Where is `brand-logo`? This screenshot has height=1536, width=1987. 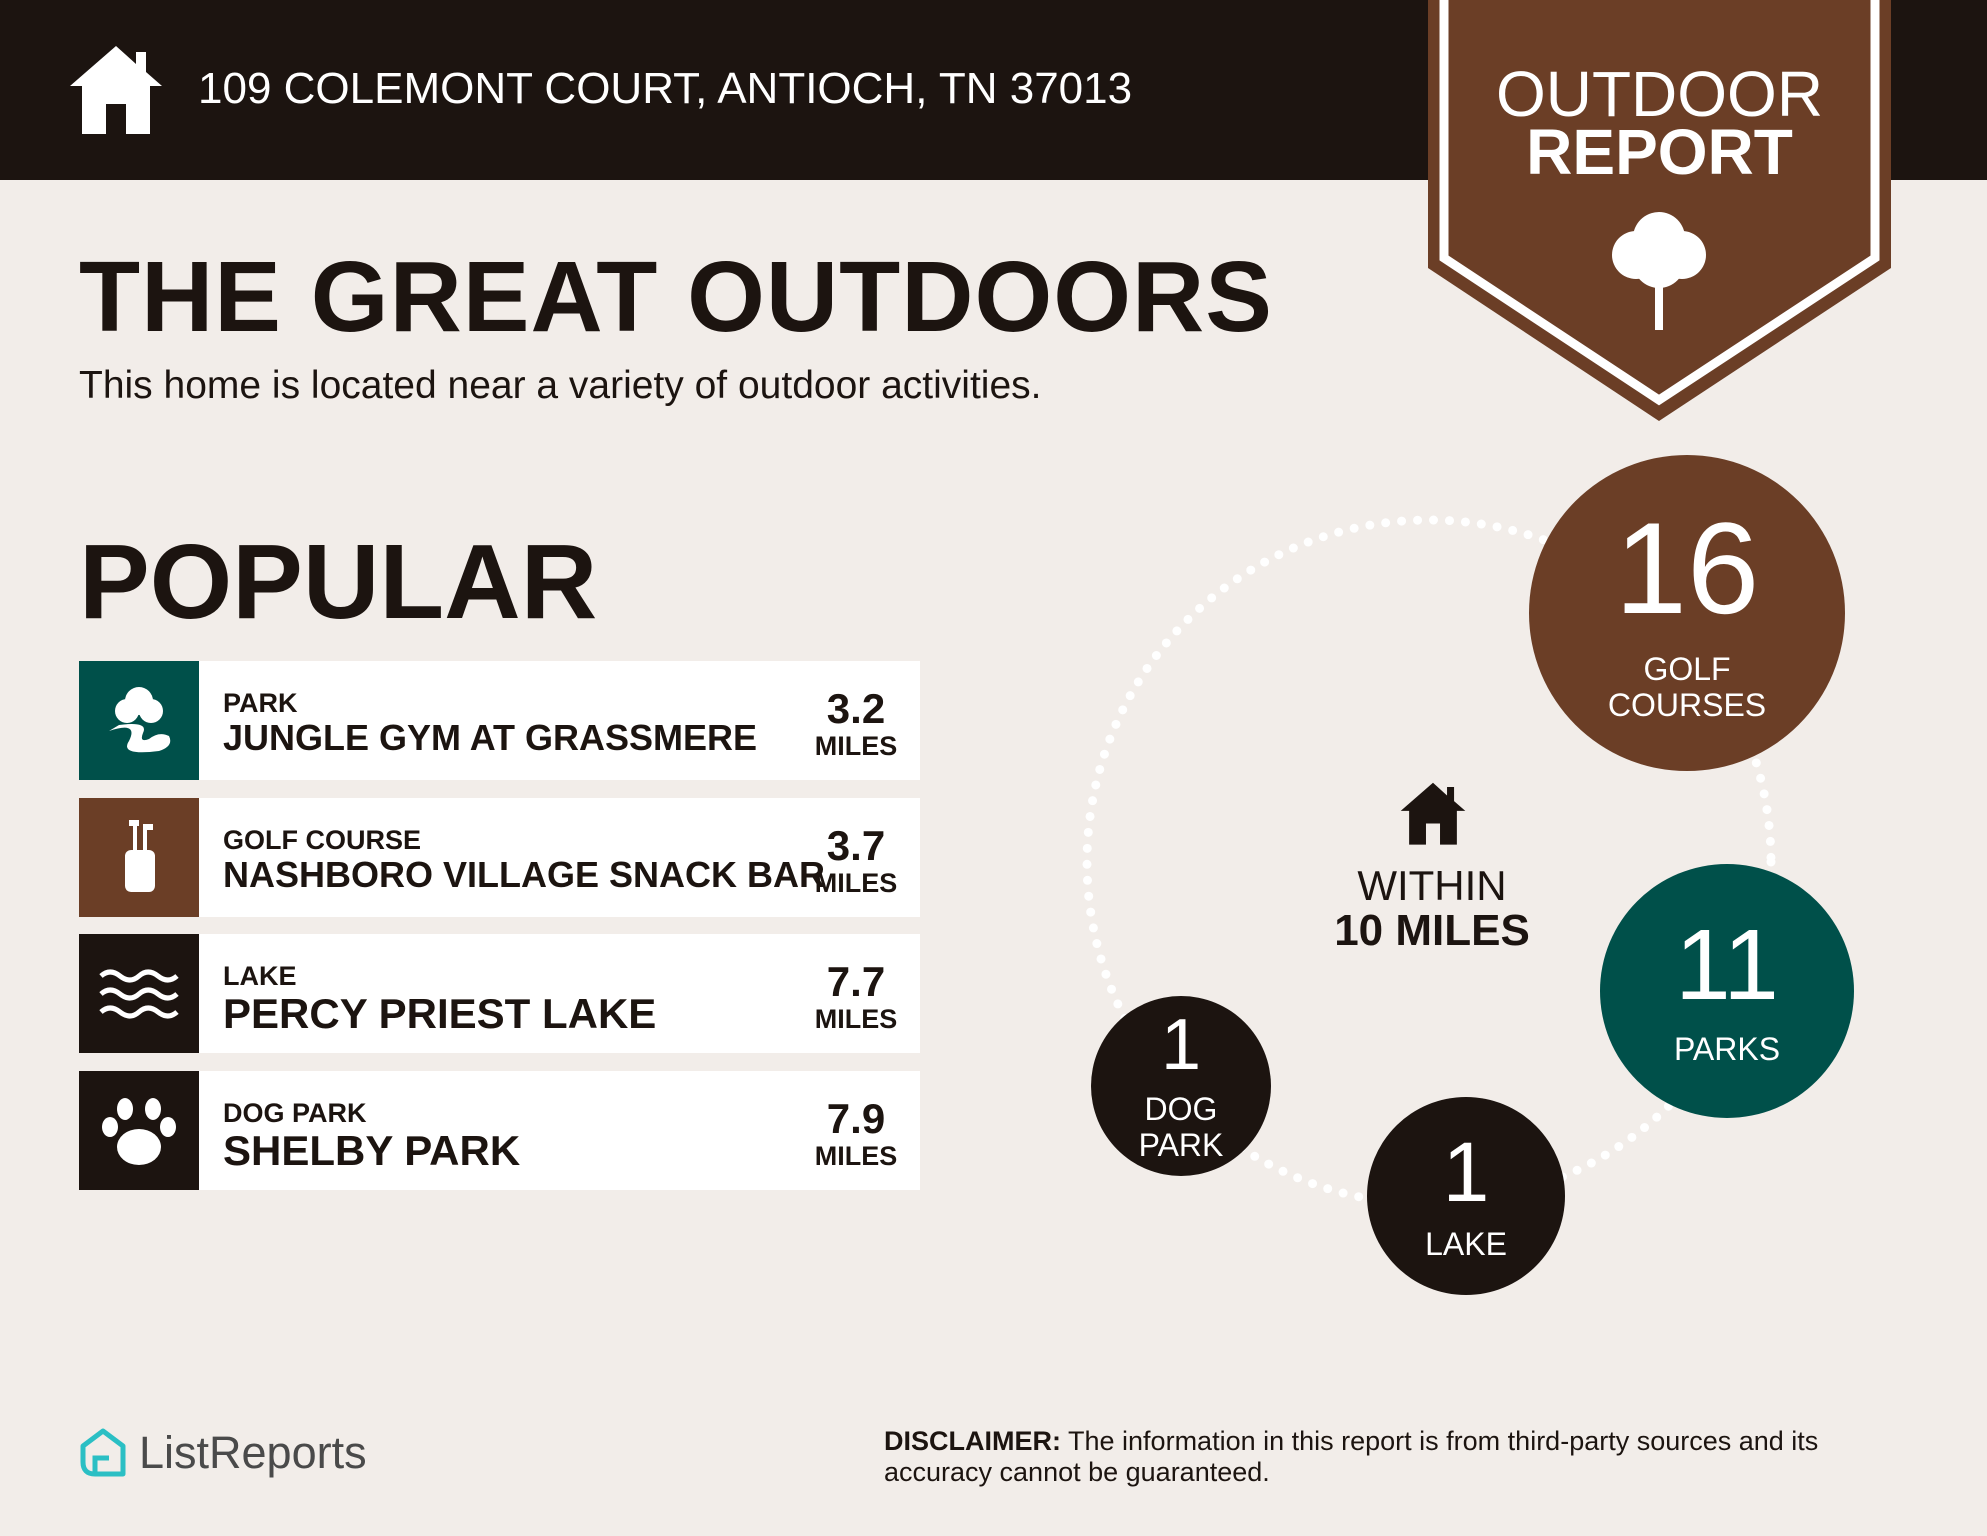
brand-logo is located at coordinates (103, 1452).